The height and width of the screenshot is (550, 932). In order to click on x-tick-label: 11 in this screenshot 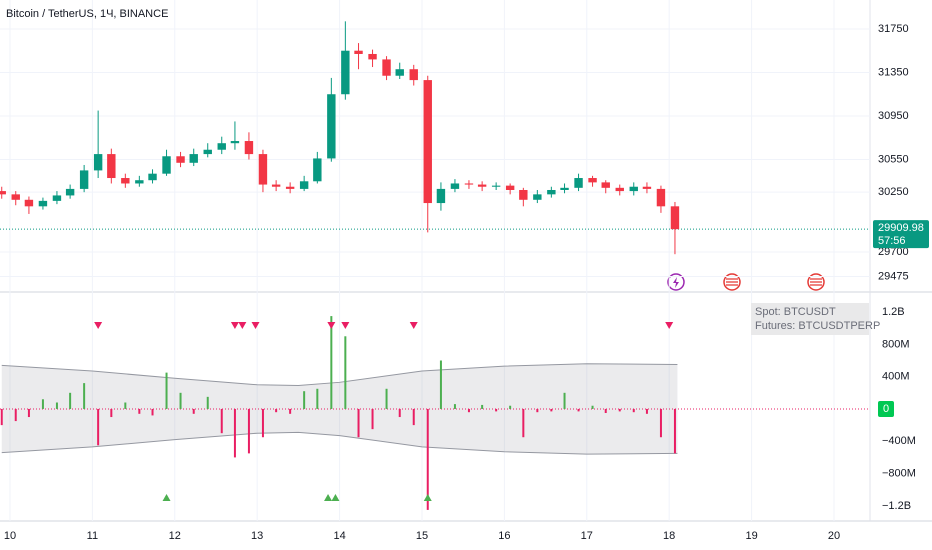, I will do `click(92, 536)`.